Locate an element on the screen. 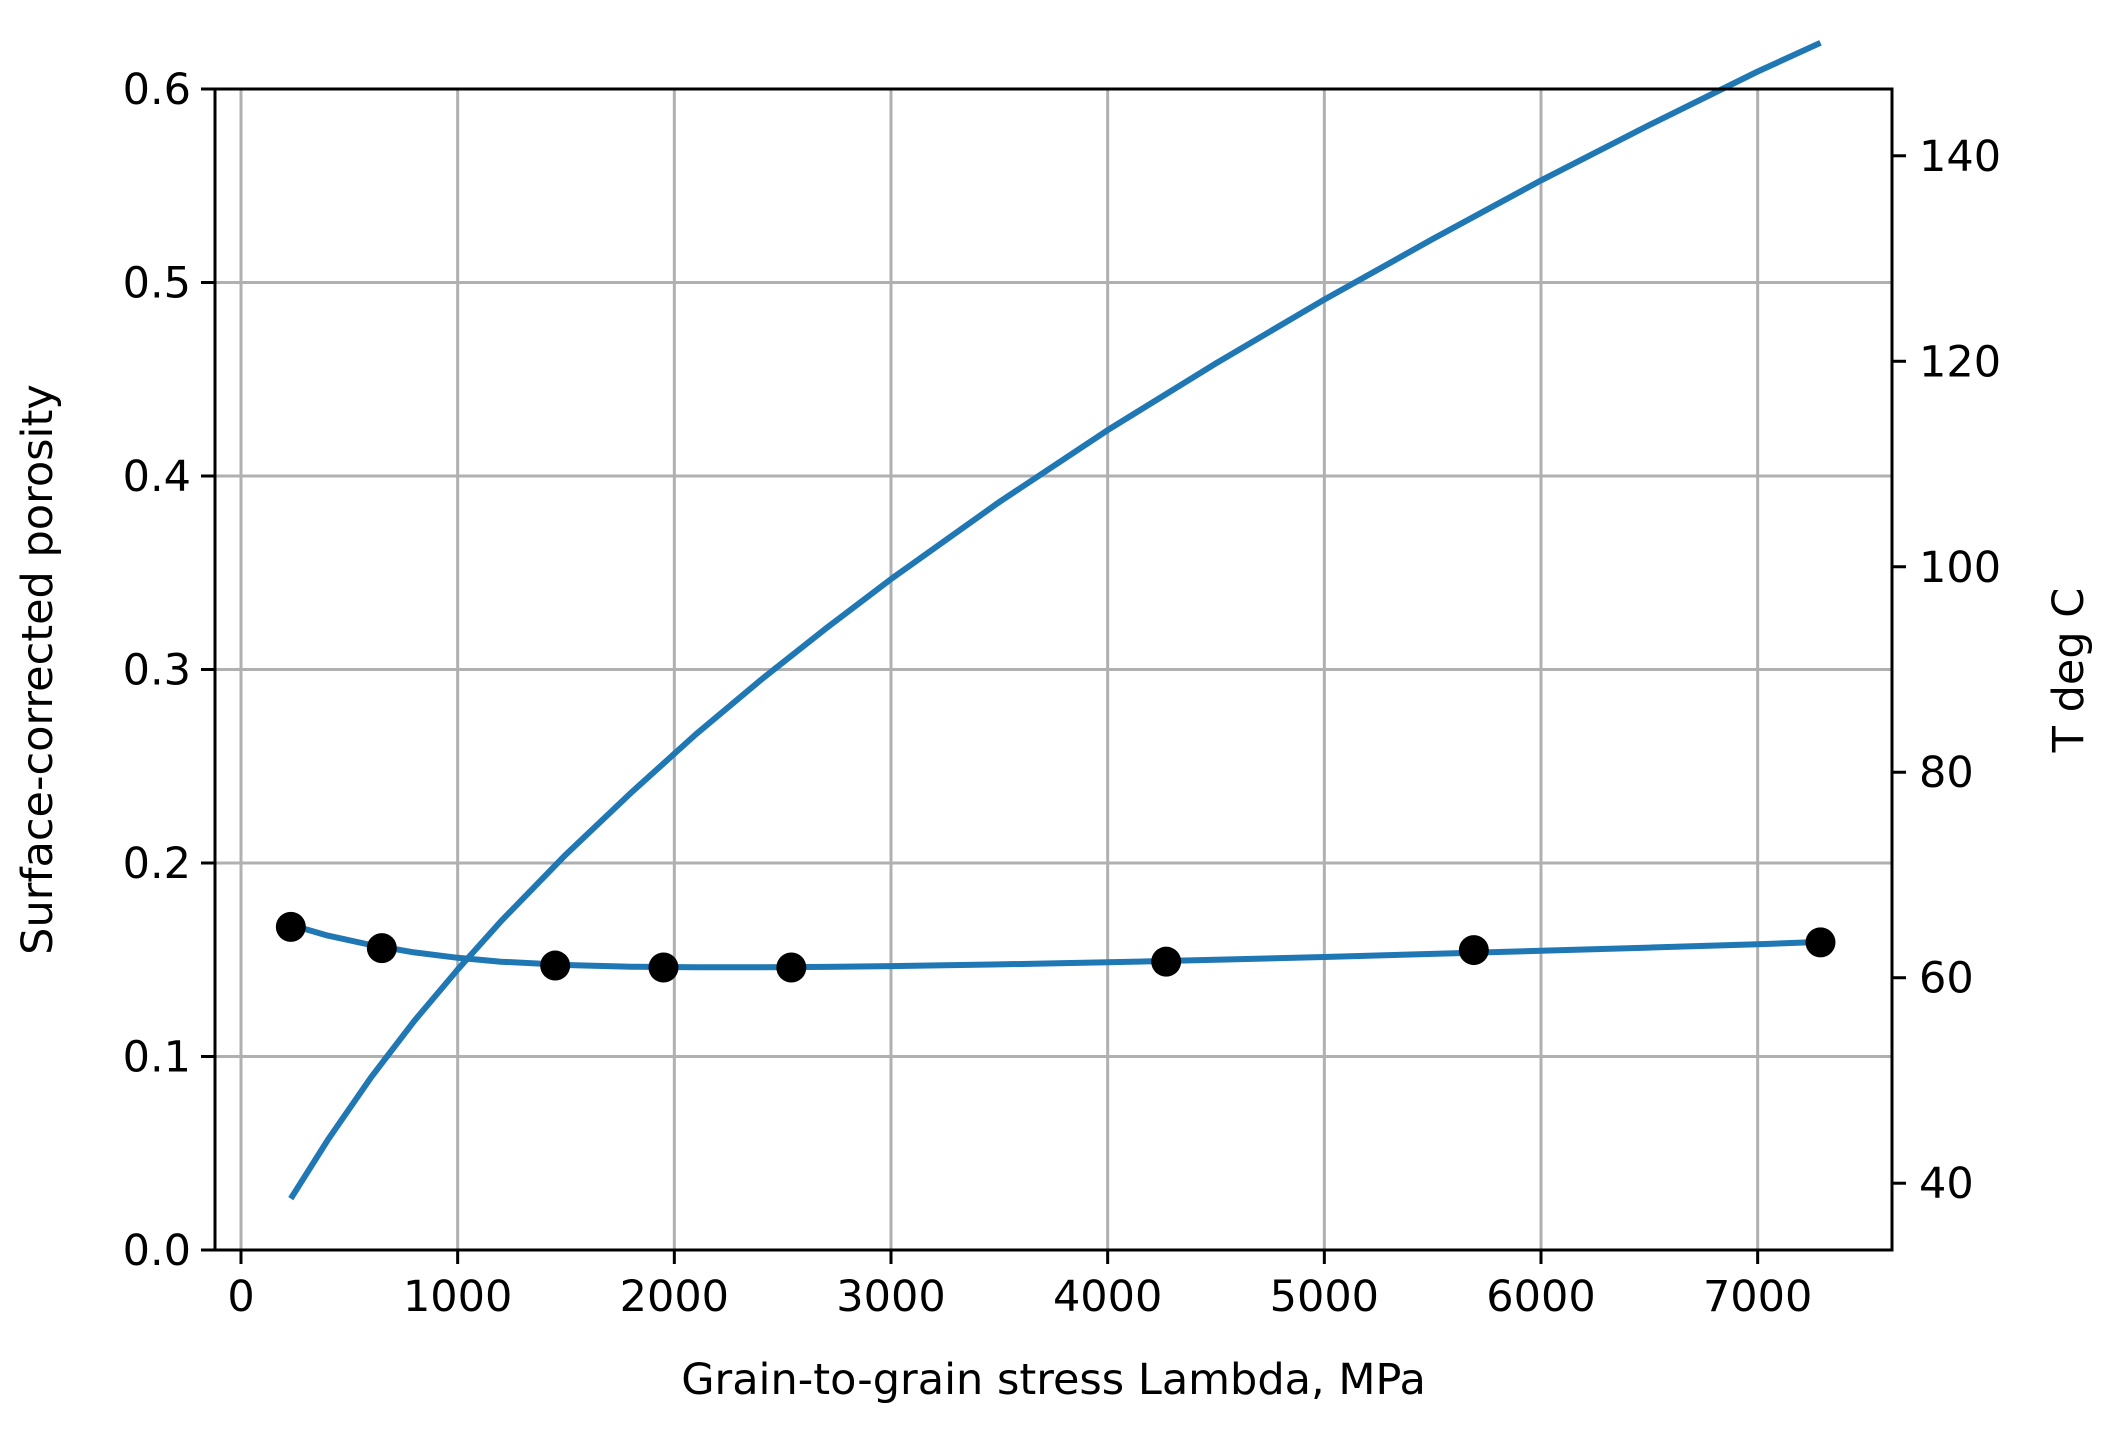  y-tick-label: 0.5 is located at coordinates (157, 284).